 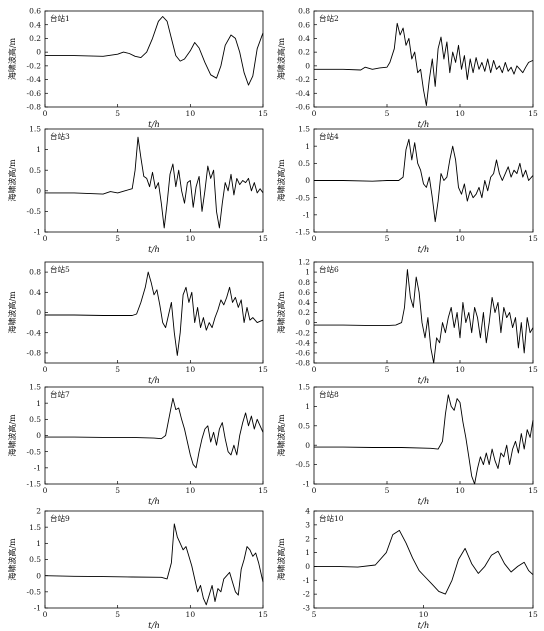 I want to click on panel-7: 0 5 10 15 -1.5 -1 -0.5 0 0.5 1 1.5 台站7 t/h 海啸波高/m, so click(x=137, y=445).